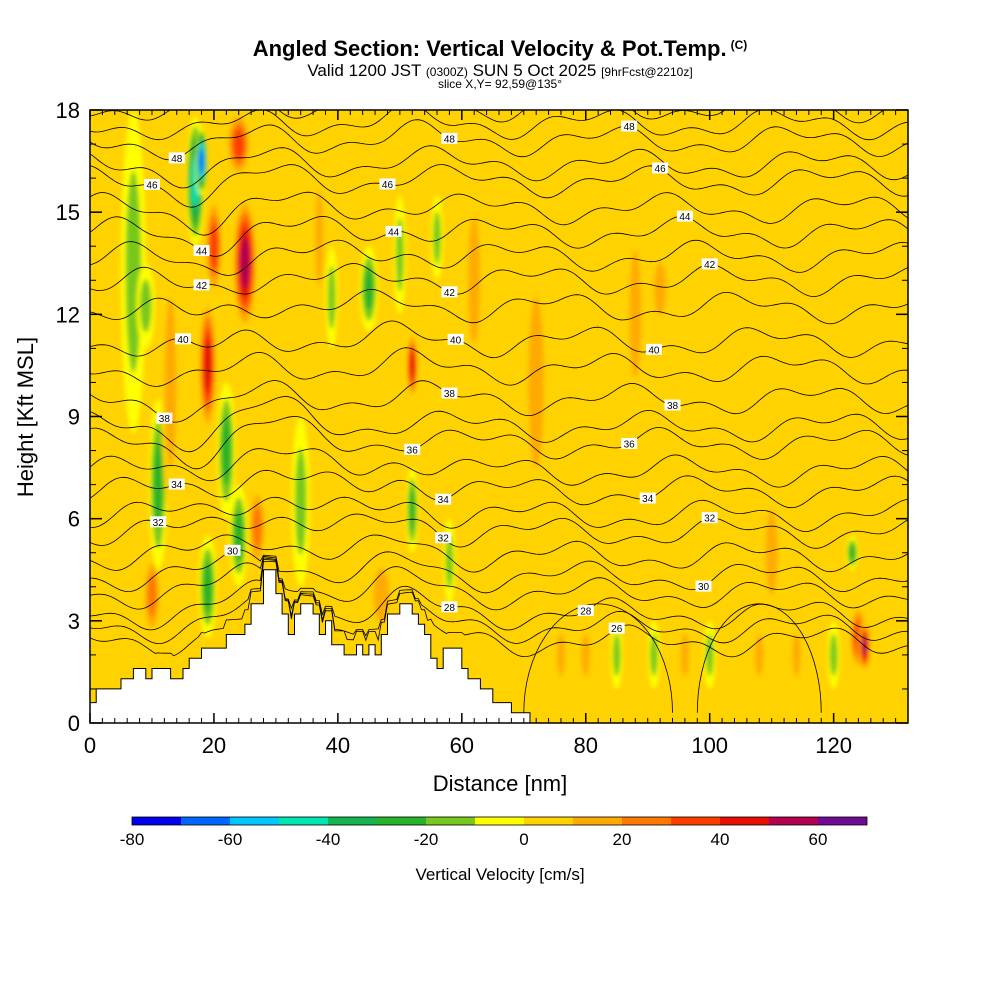  What do you see at coordinates (534, 70) in the screenshot?
I see `valid-date: SUN 5 Oct 2025` at bounding box center [534, 70].